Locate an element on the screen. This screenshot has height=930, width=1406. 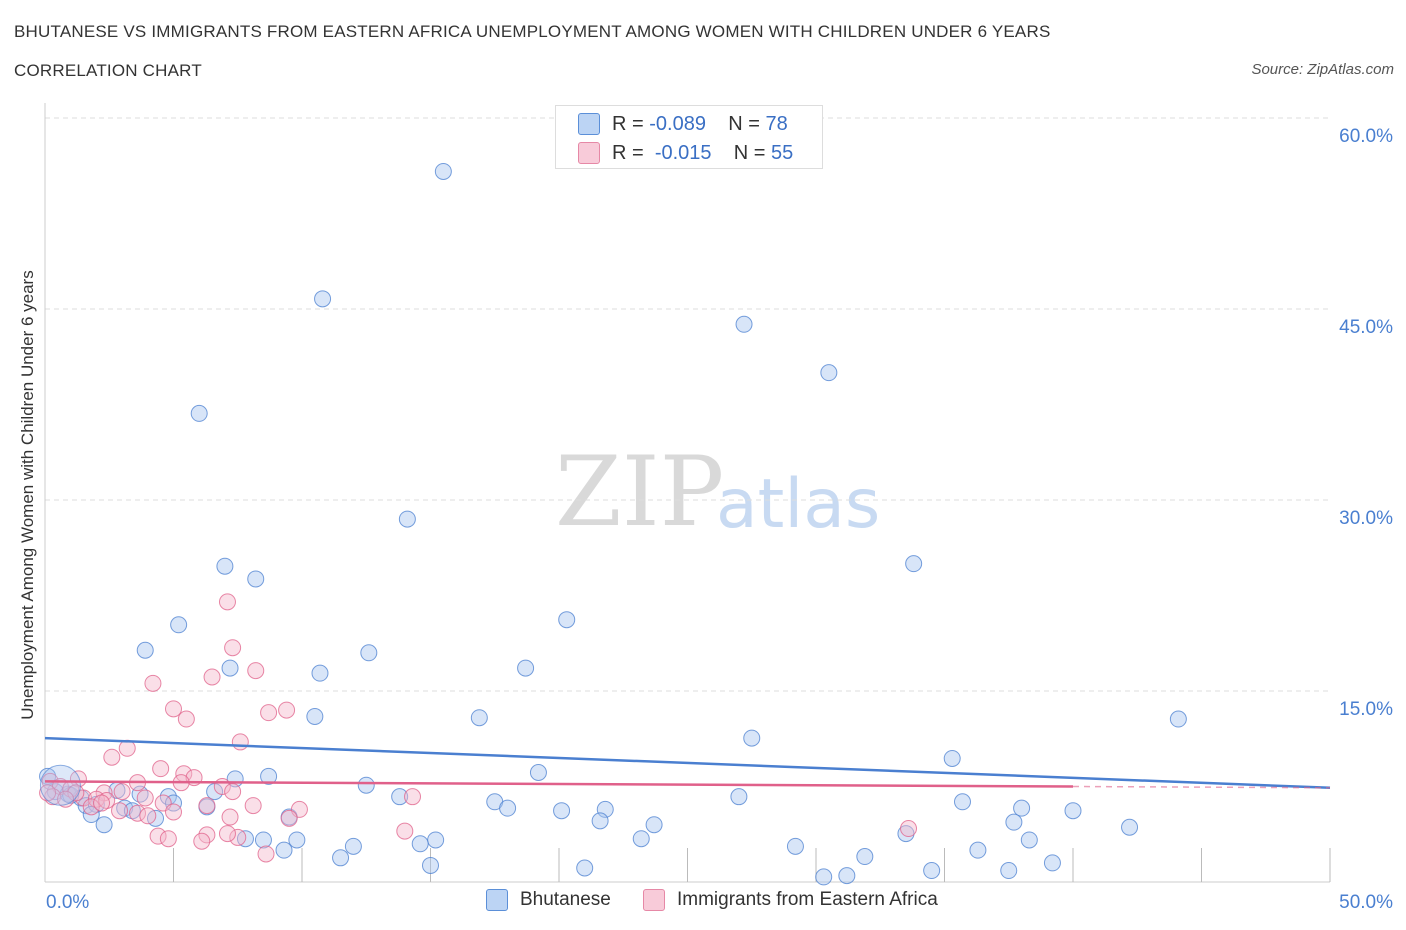
bhutanese-cluster-point is located at coordinates (60, 785).